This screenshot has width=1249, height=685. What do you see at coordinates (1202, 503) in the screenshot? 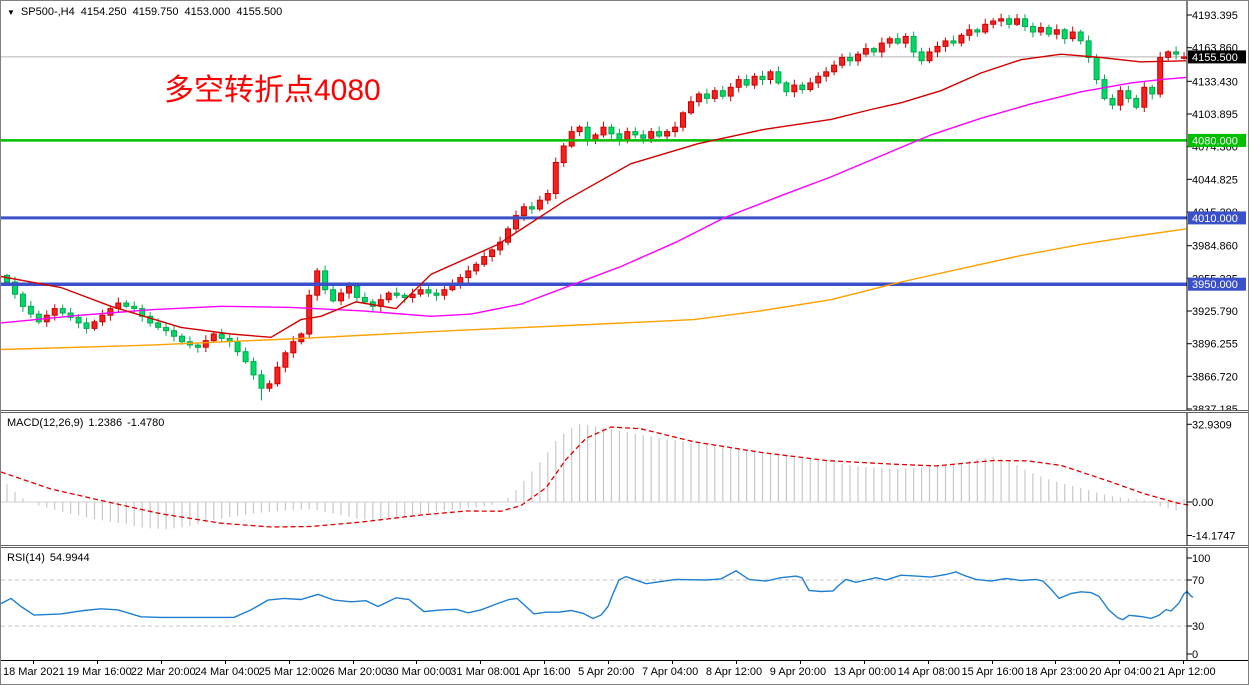
I see `macd-axis-label: 0.00` at bounding box center [1202, 503].